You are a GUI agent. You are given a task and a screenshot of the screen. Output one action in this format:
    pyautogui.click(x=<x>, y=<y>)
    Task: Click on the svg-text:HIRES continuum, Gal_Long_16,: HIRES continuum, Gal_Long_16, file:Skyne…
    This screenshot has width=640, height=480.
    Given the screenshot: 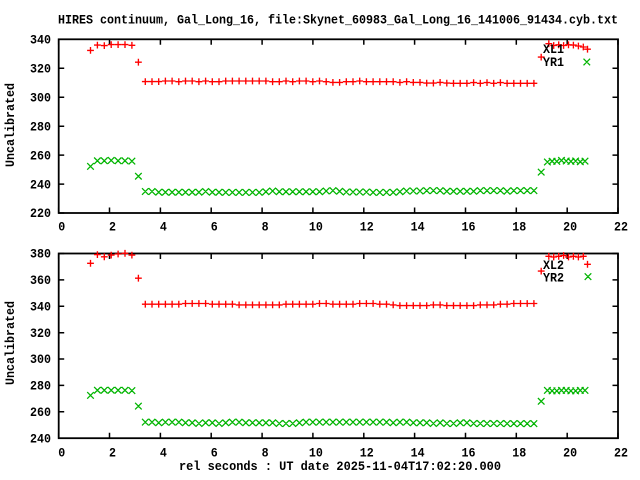 What is the action you would take?
    pyautogui.click(x=338, y=21)
    